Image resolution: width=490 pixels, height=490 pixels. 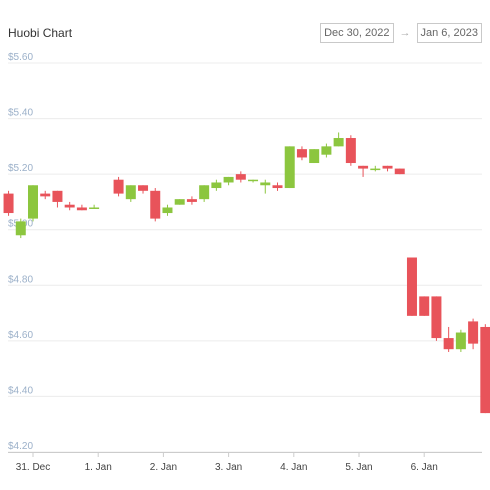 I want to click on x-tick-label: 1. Jan, so click(x=98, y=467).